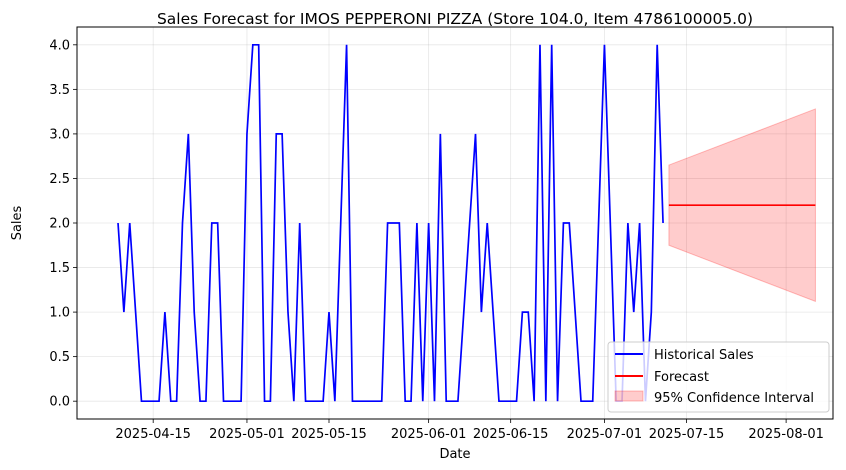 This screenshot has width=846, height=470. I want to click on x-tick-label: 2025-07-15, so click(687, 434).